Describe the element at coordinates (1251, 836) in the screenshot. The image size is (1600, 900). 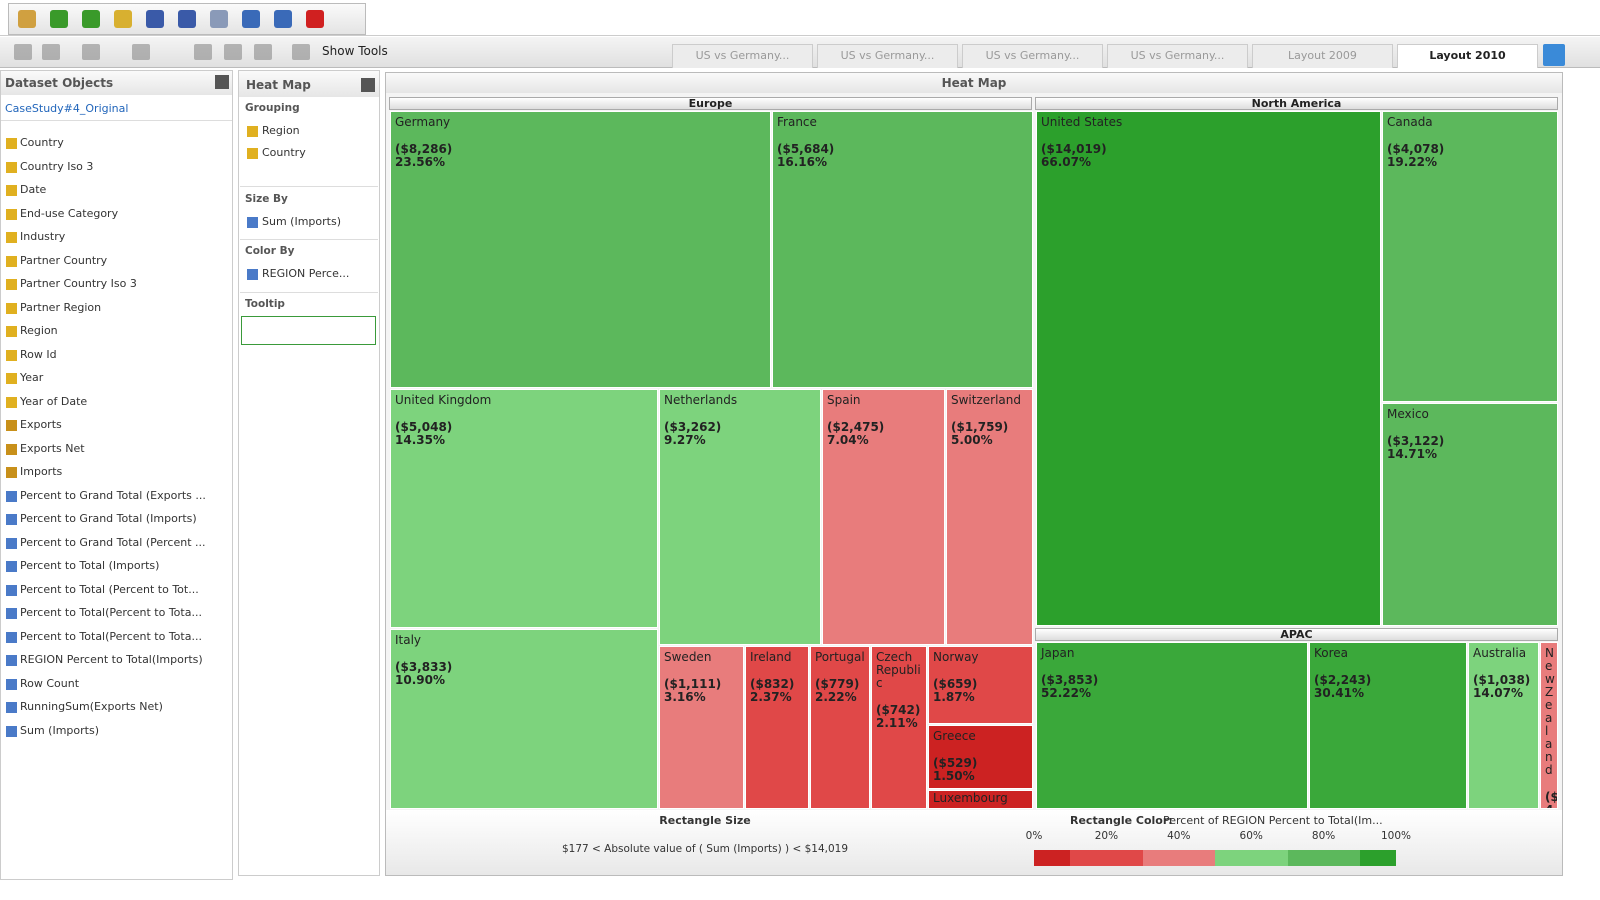
I see `legend-tick: 60%` at that location.